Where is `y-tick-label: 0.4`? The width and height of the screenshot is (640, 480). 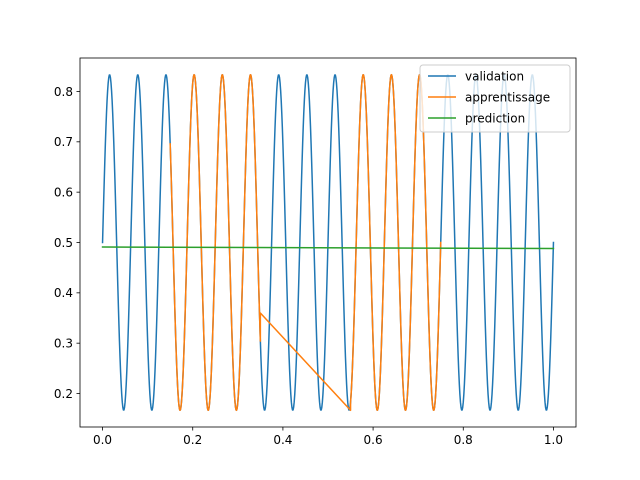 y-tick-label: 0.4 is located at coordinates (63, 293).